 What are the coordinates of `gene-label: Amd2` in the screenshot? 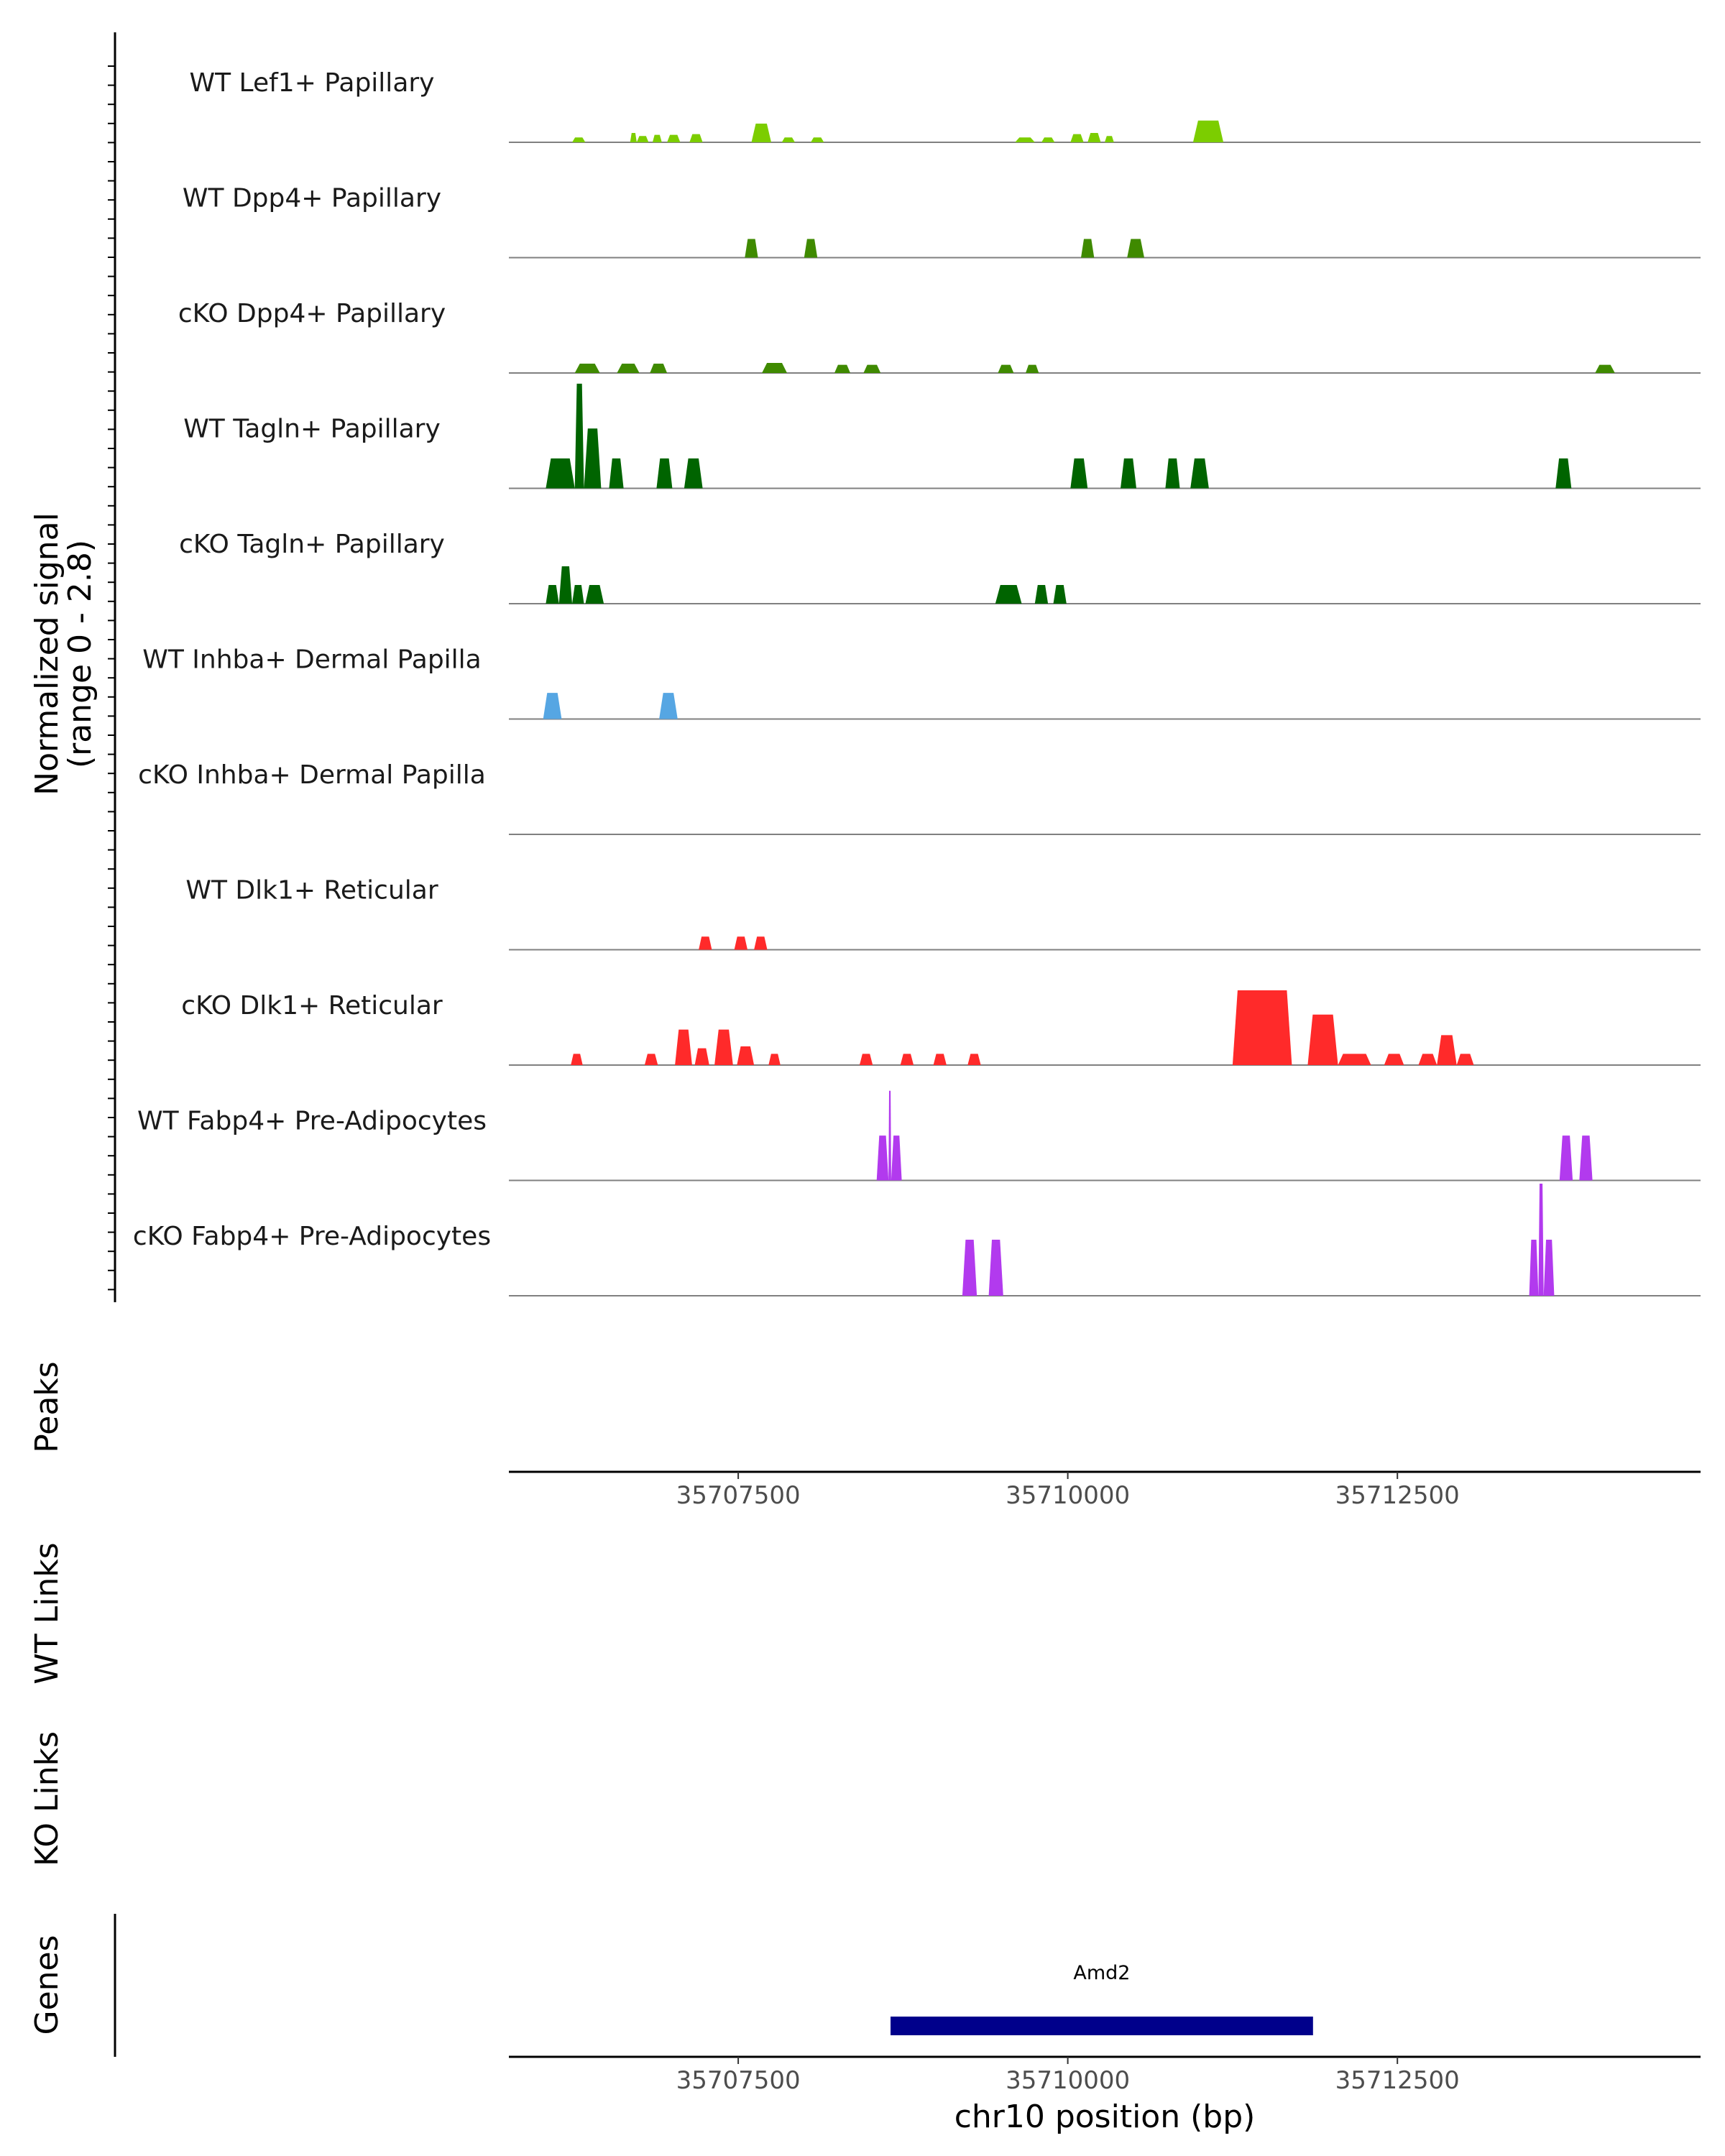 It's located at (1101, 1973).